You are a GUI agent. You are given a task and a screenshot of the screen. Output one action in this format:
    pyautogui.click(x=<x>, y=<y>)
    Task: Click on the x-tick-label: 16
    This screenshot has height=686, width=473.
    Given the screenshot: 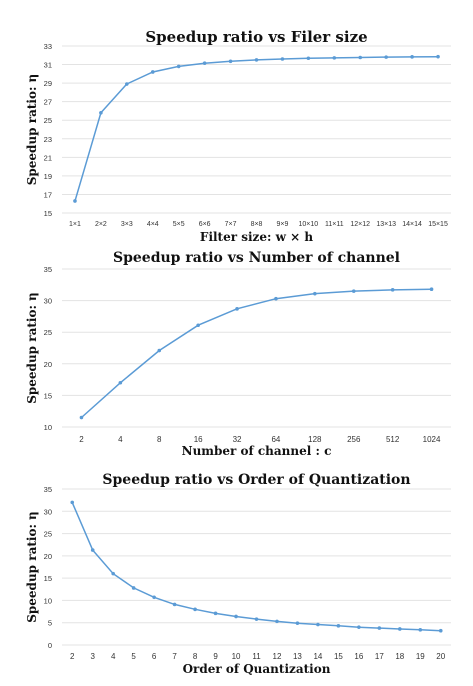 What is the action you would take?
    pyautogui.click(x=358, y=656)
    